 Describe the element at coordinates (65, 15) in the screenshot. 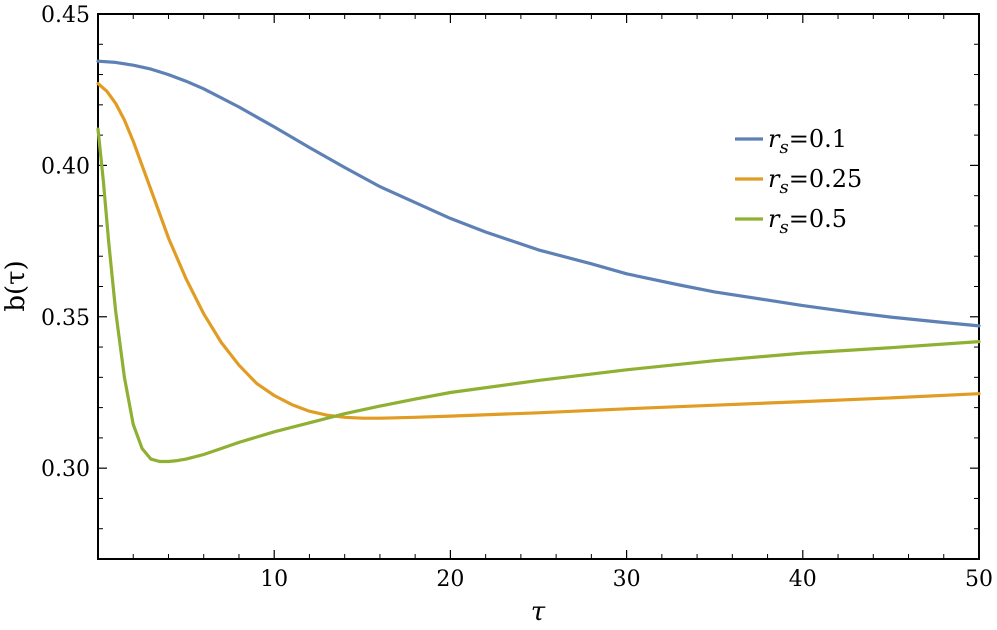

I see `y-tick-label: 0.45` at that location.